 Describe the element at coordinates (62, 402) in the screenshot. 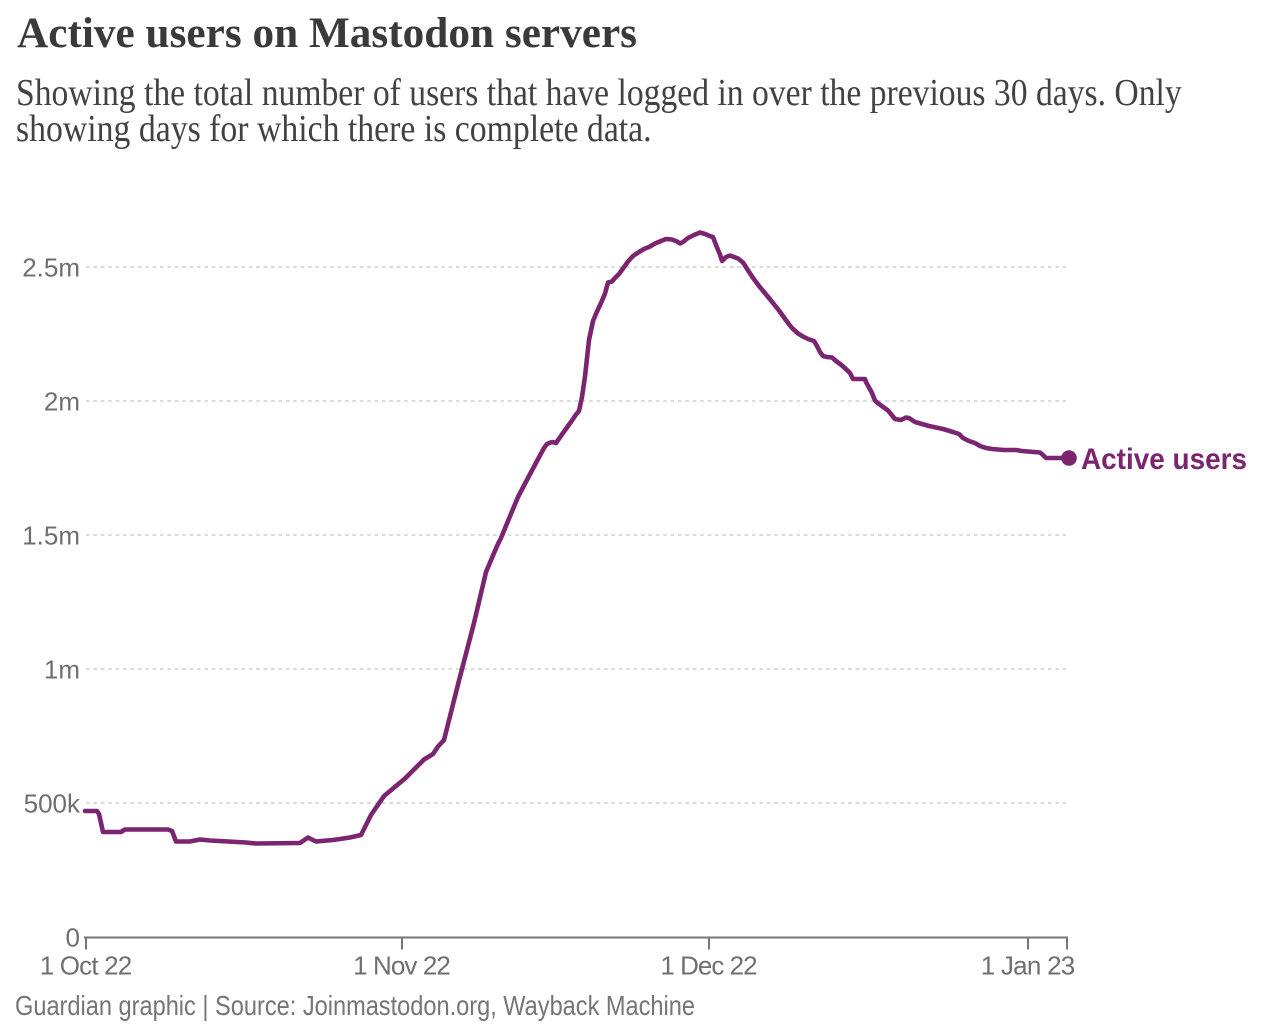

I see `svg-text: 2m` at that location.